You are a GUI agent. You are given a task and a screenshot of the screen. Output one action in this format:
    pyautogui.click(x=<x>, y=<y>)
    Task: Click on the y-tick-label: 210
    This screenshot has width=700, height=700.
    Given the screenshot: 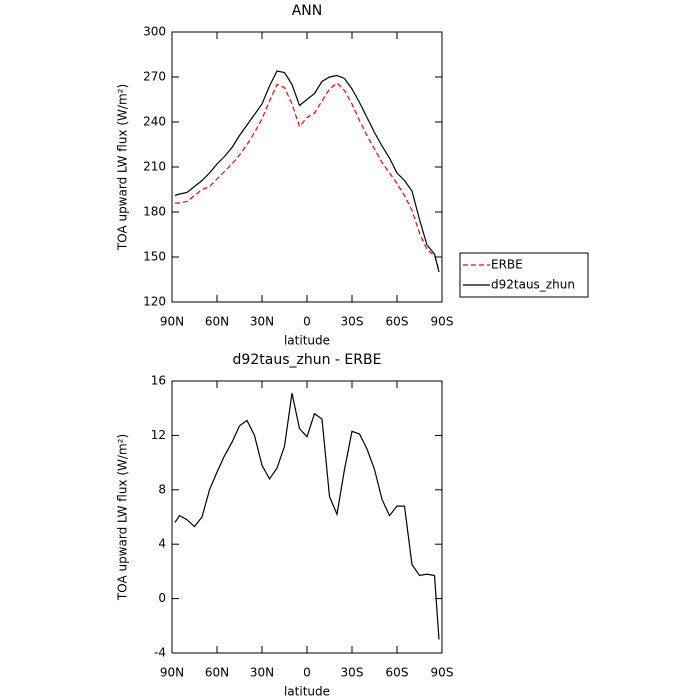 What is the action you would take?
    pyautogui.click(x=154, y=167)
    